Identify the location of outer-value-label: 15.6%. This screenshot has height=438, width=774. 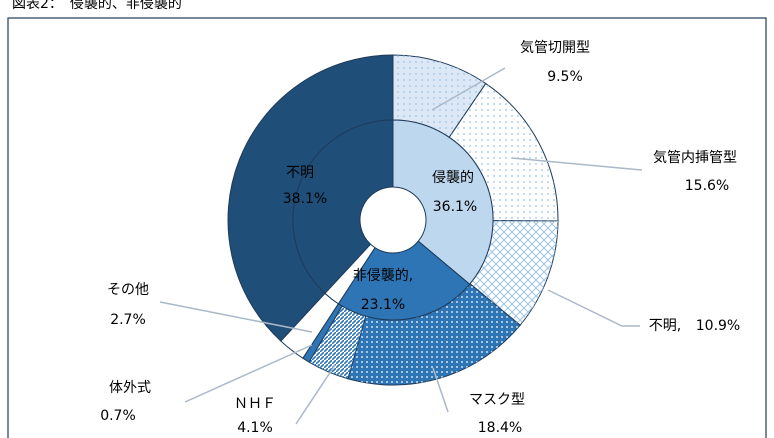
(707, 186).